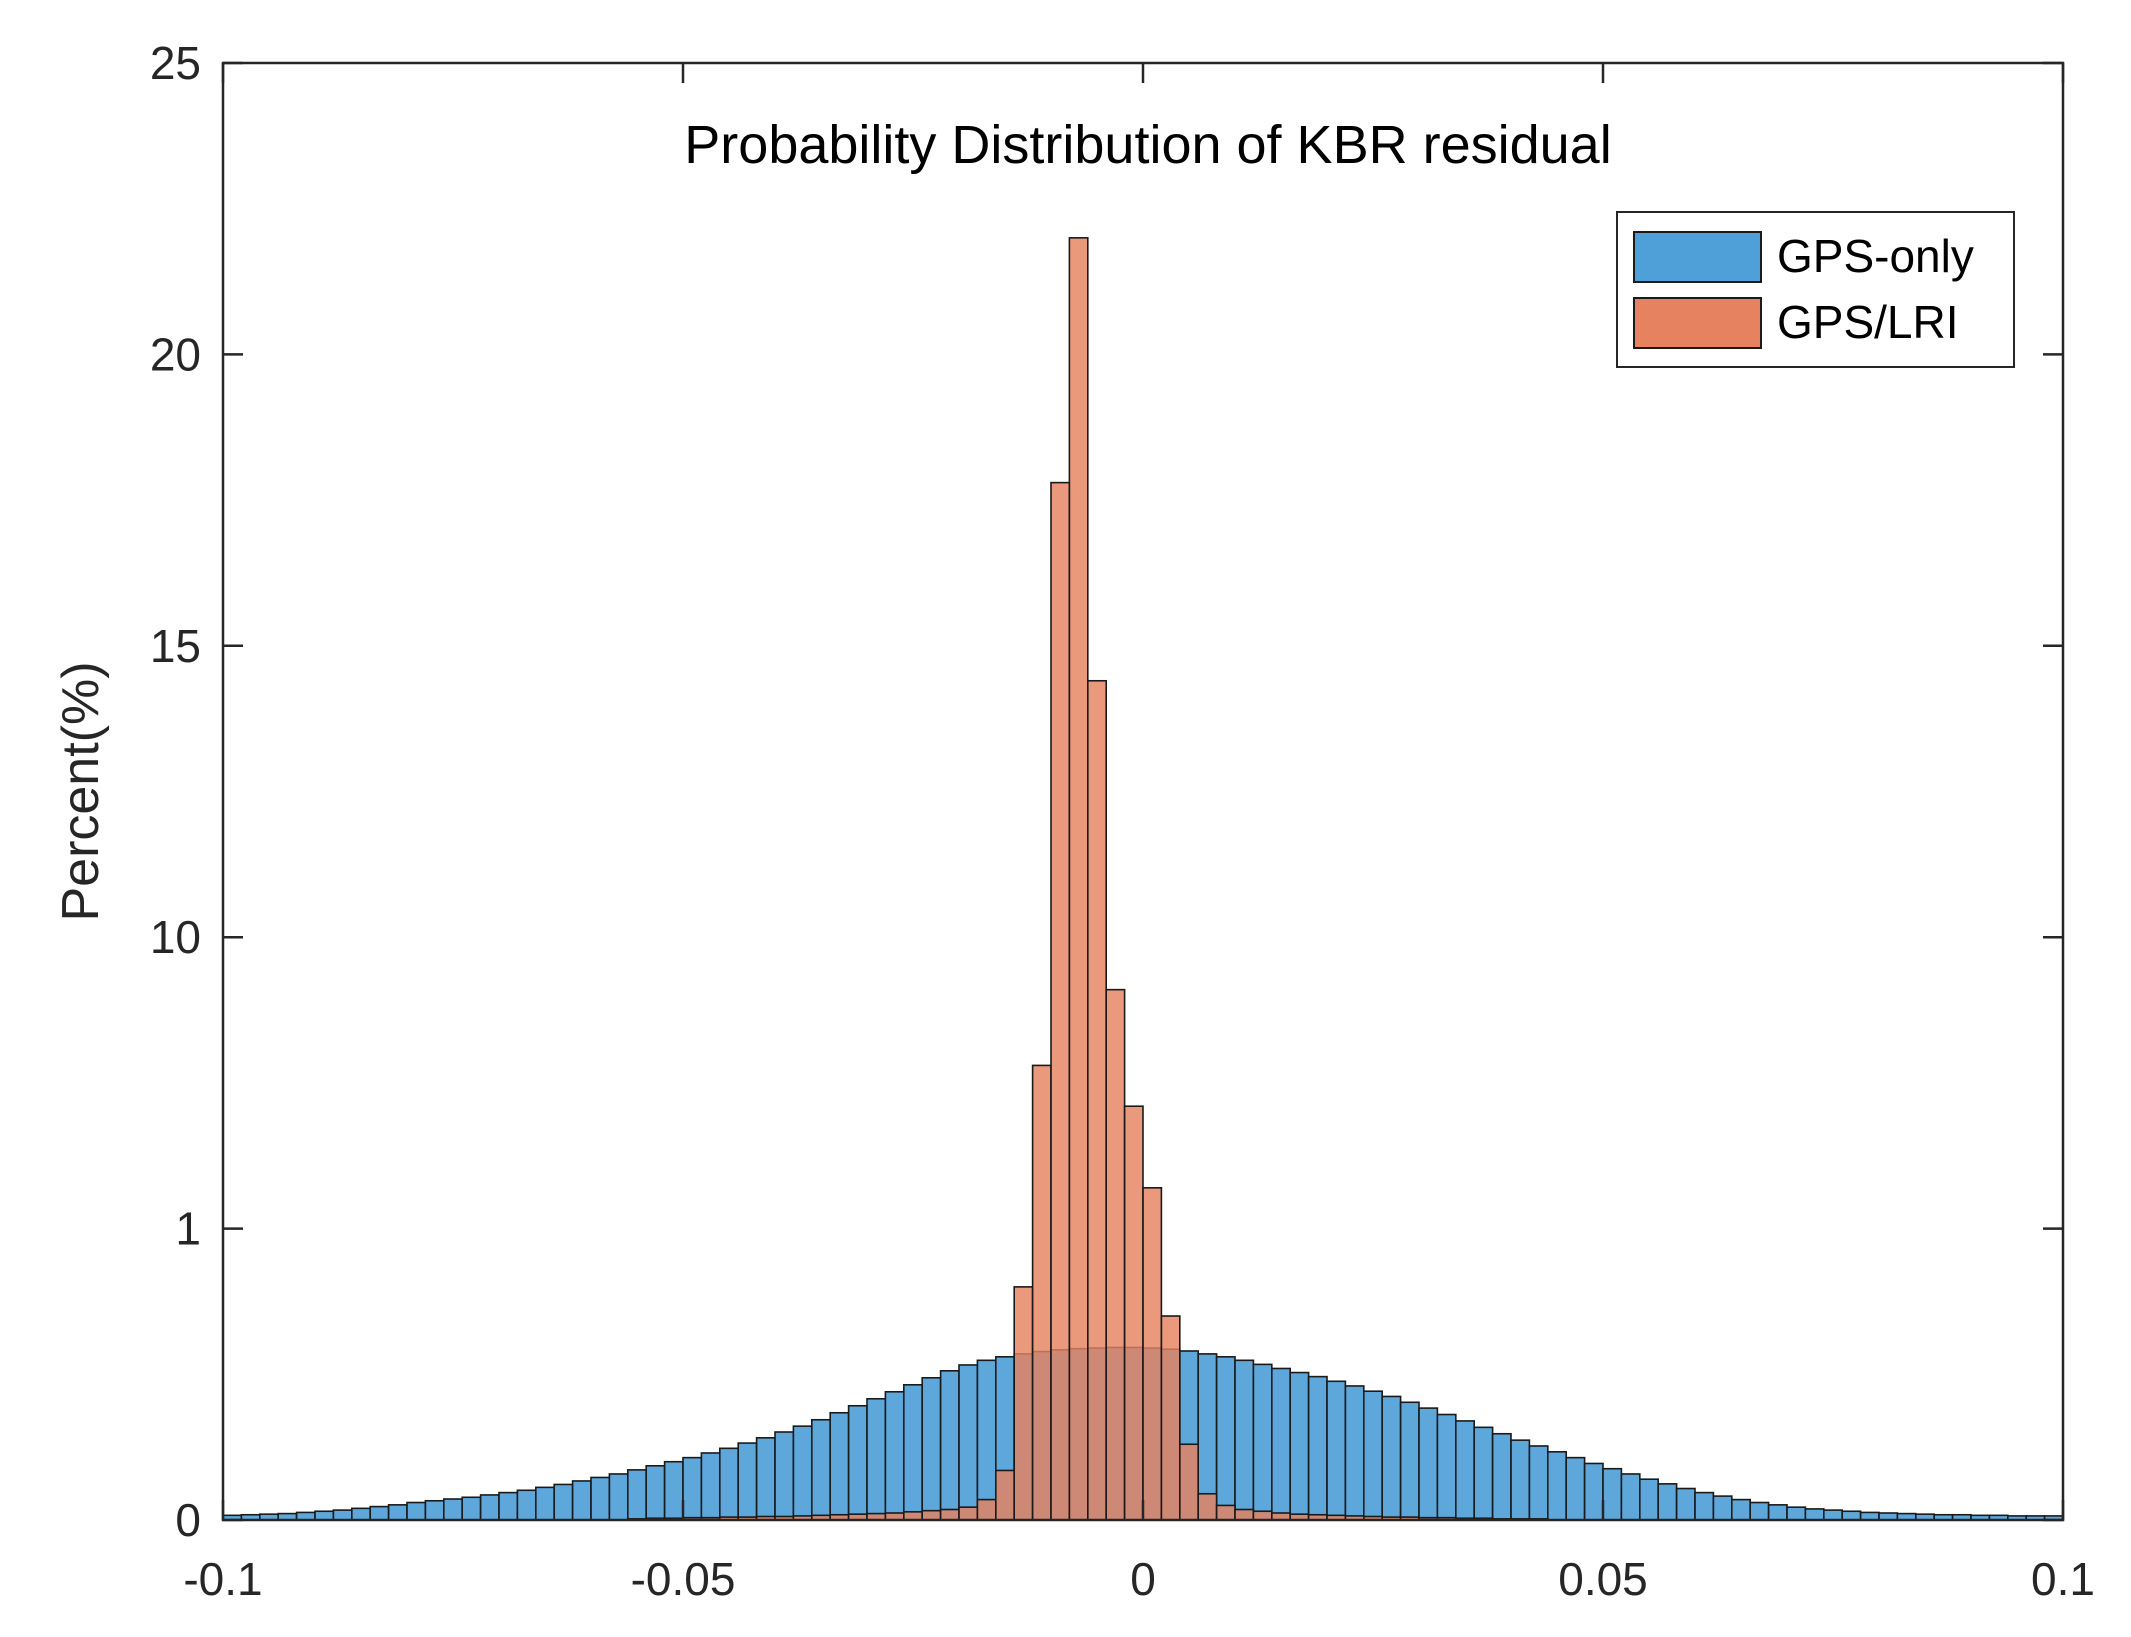  What do you see at coordinates (188, 1229) in the screenshot?
I see `y-tick-label: 1` at bounding box center [188, 1229].